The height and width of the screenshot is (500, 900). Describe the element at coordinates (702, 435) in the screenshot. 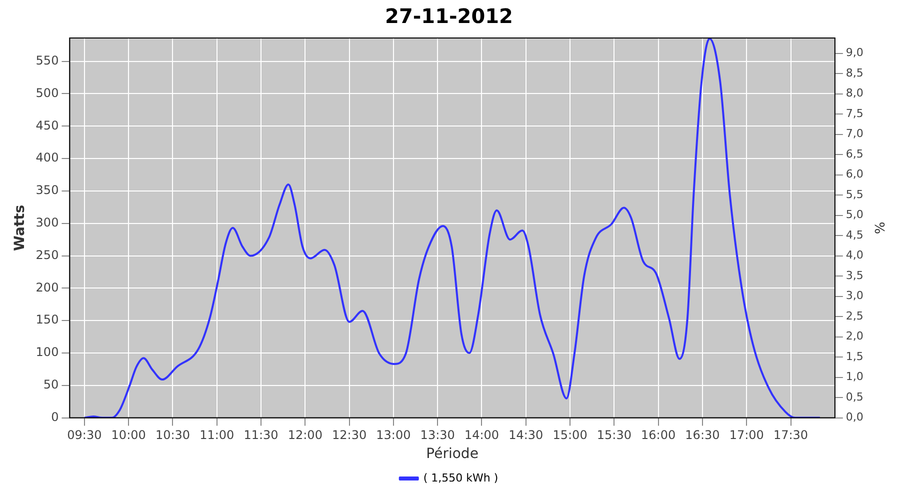

I see `x-tick-label: 16:30` at that location.